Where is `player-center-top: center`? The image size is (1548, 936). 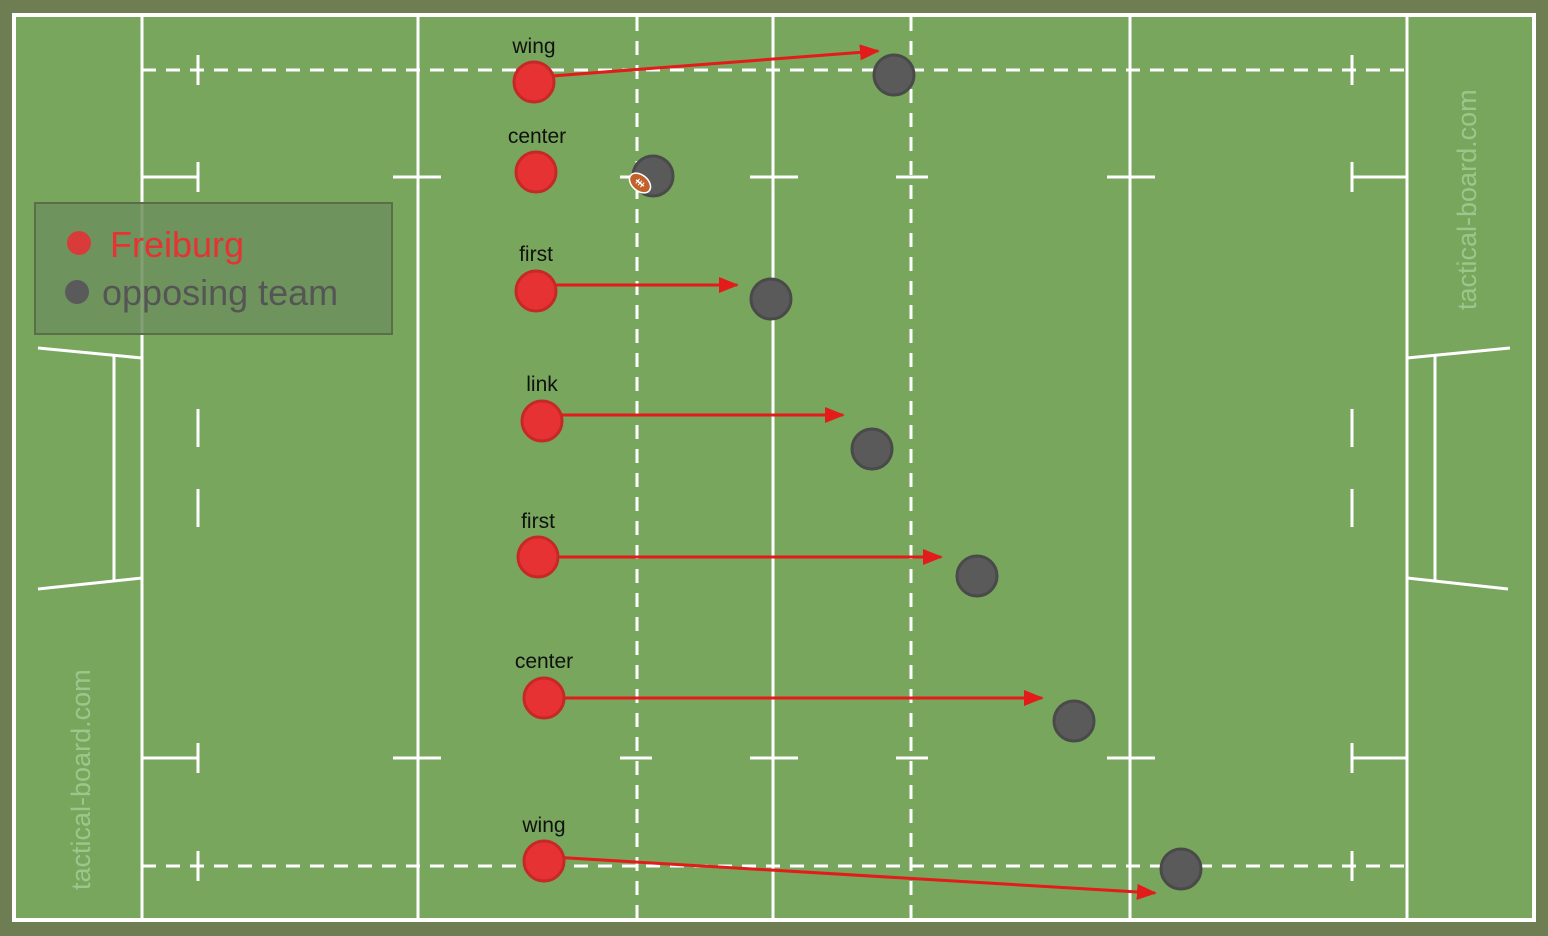
player-center-top: center is located at coordinates (537, 159).